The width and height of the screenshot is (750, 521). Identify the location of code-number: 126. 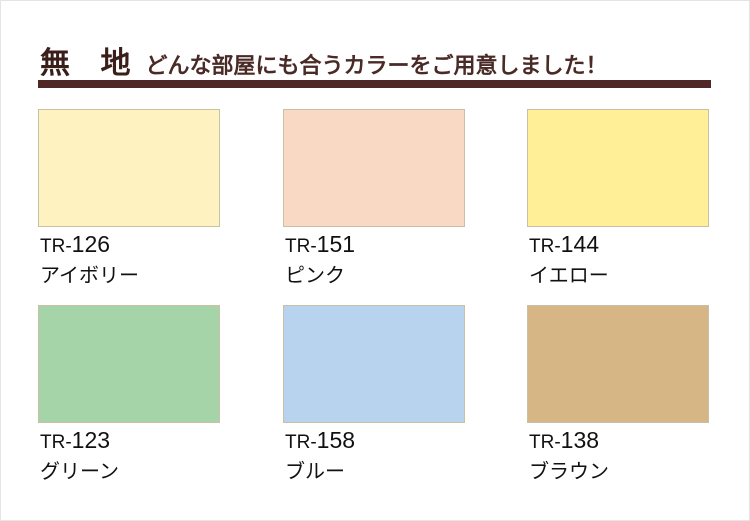
(91, 244).